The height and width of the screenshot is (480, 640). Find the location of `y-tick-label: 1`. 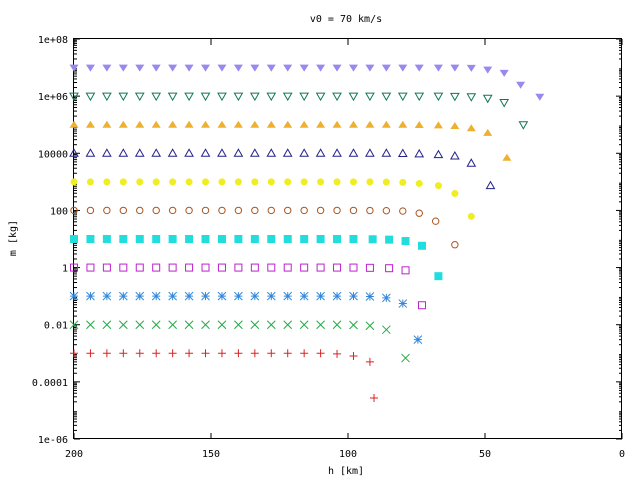

y-tick-label: 1 is located at coordinates (65, 269).